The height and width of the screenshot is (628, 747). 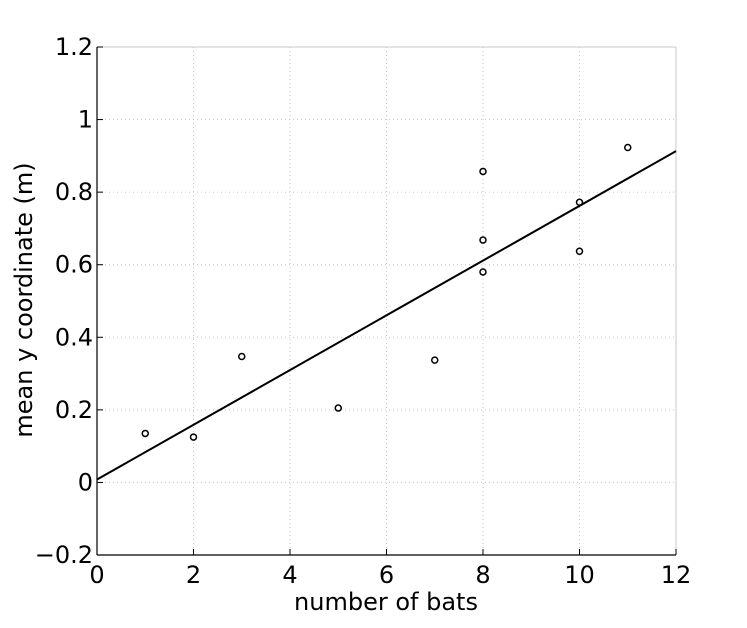 What do you see at coordinates (64, 555) in the screenshot?
I see `y-tick-label: −0.2` at bounding box center [64, 555].